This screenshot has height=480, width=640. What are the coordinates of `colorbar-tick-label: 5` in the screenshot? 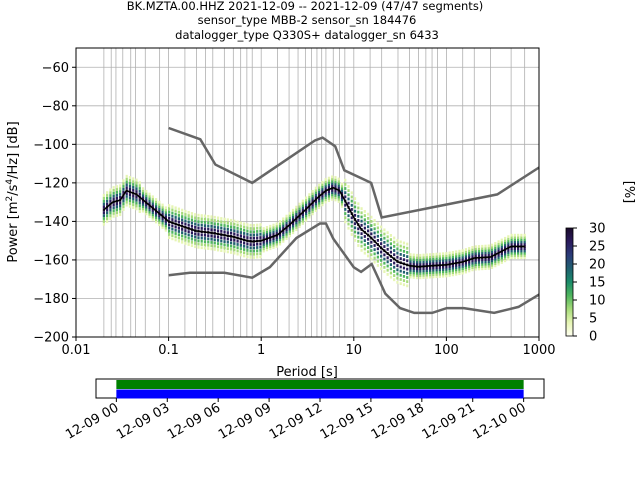 It's located at (593, 319).